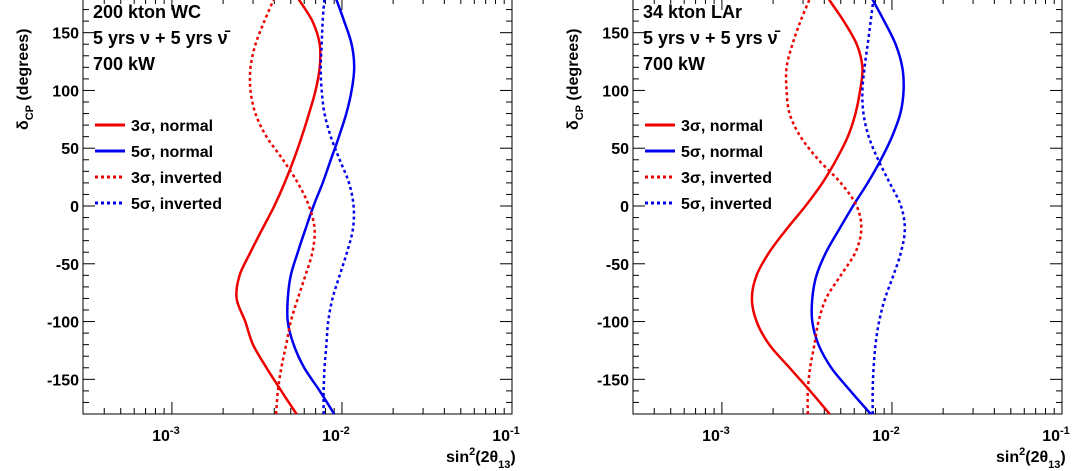  Describe the element at coordinates (147, 12) in the screenshot. I see `annotation-line: 200 kton WC` at that location.